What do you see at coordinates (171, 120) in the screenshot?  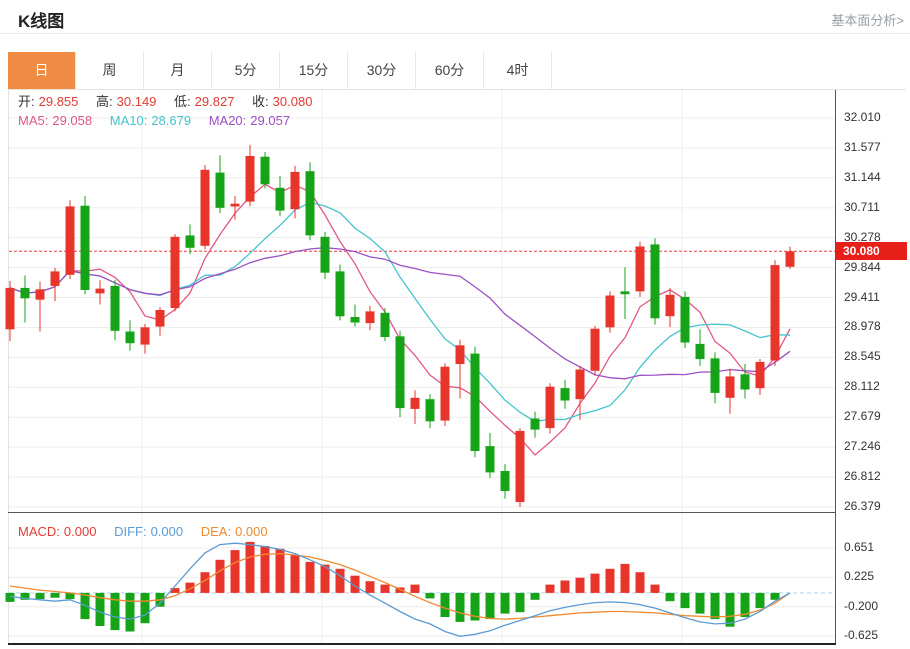 I see `ma10-value: 28.679` at bounding box center [171, 120].